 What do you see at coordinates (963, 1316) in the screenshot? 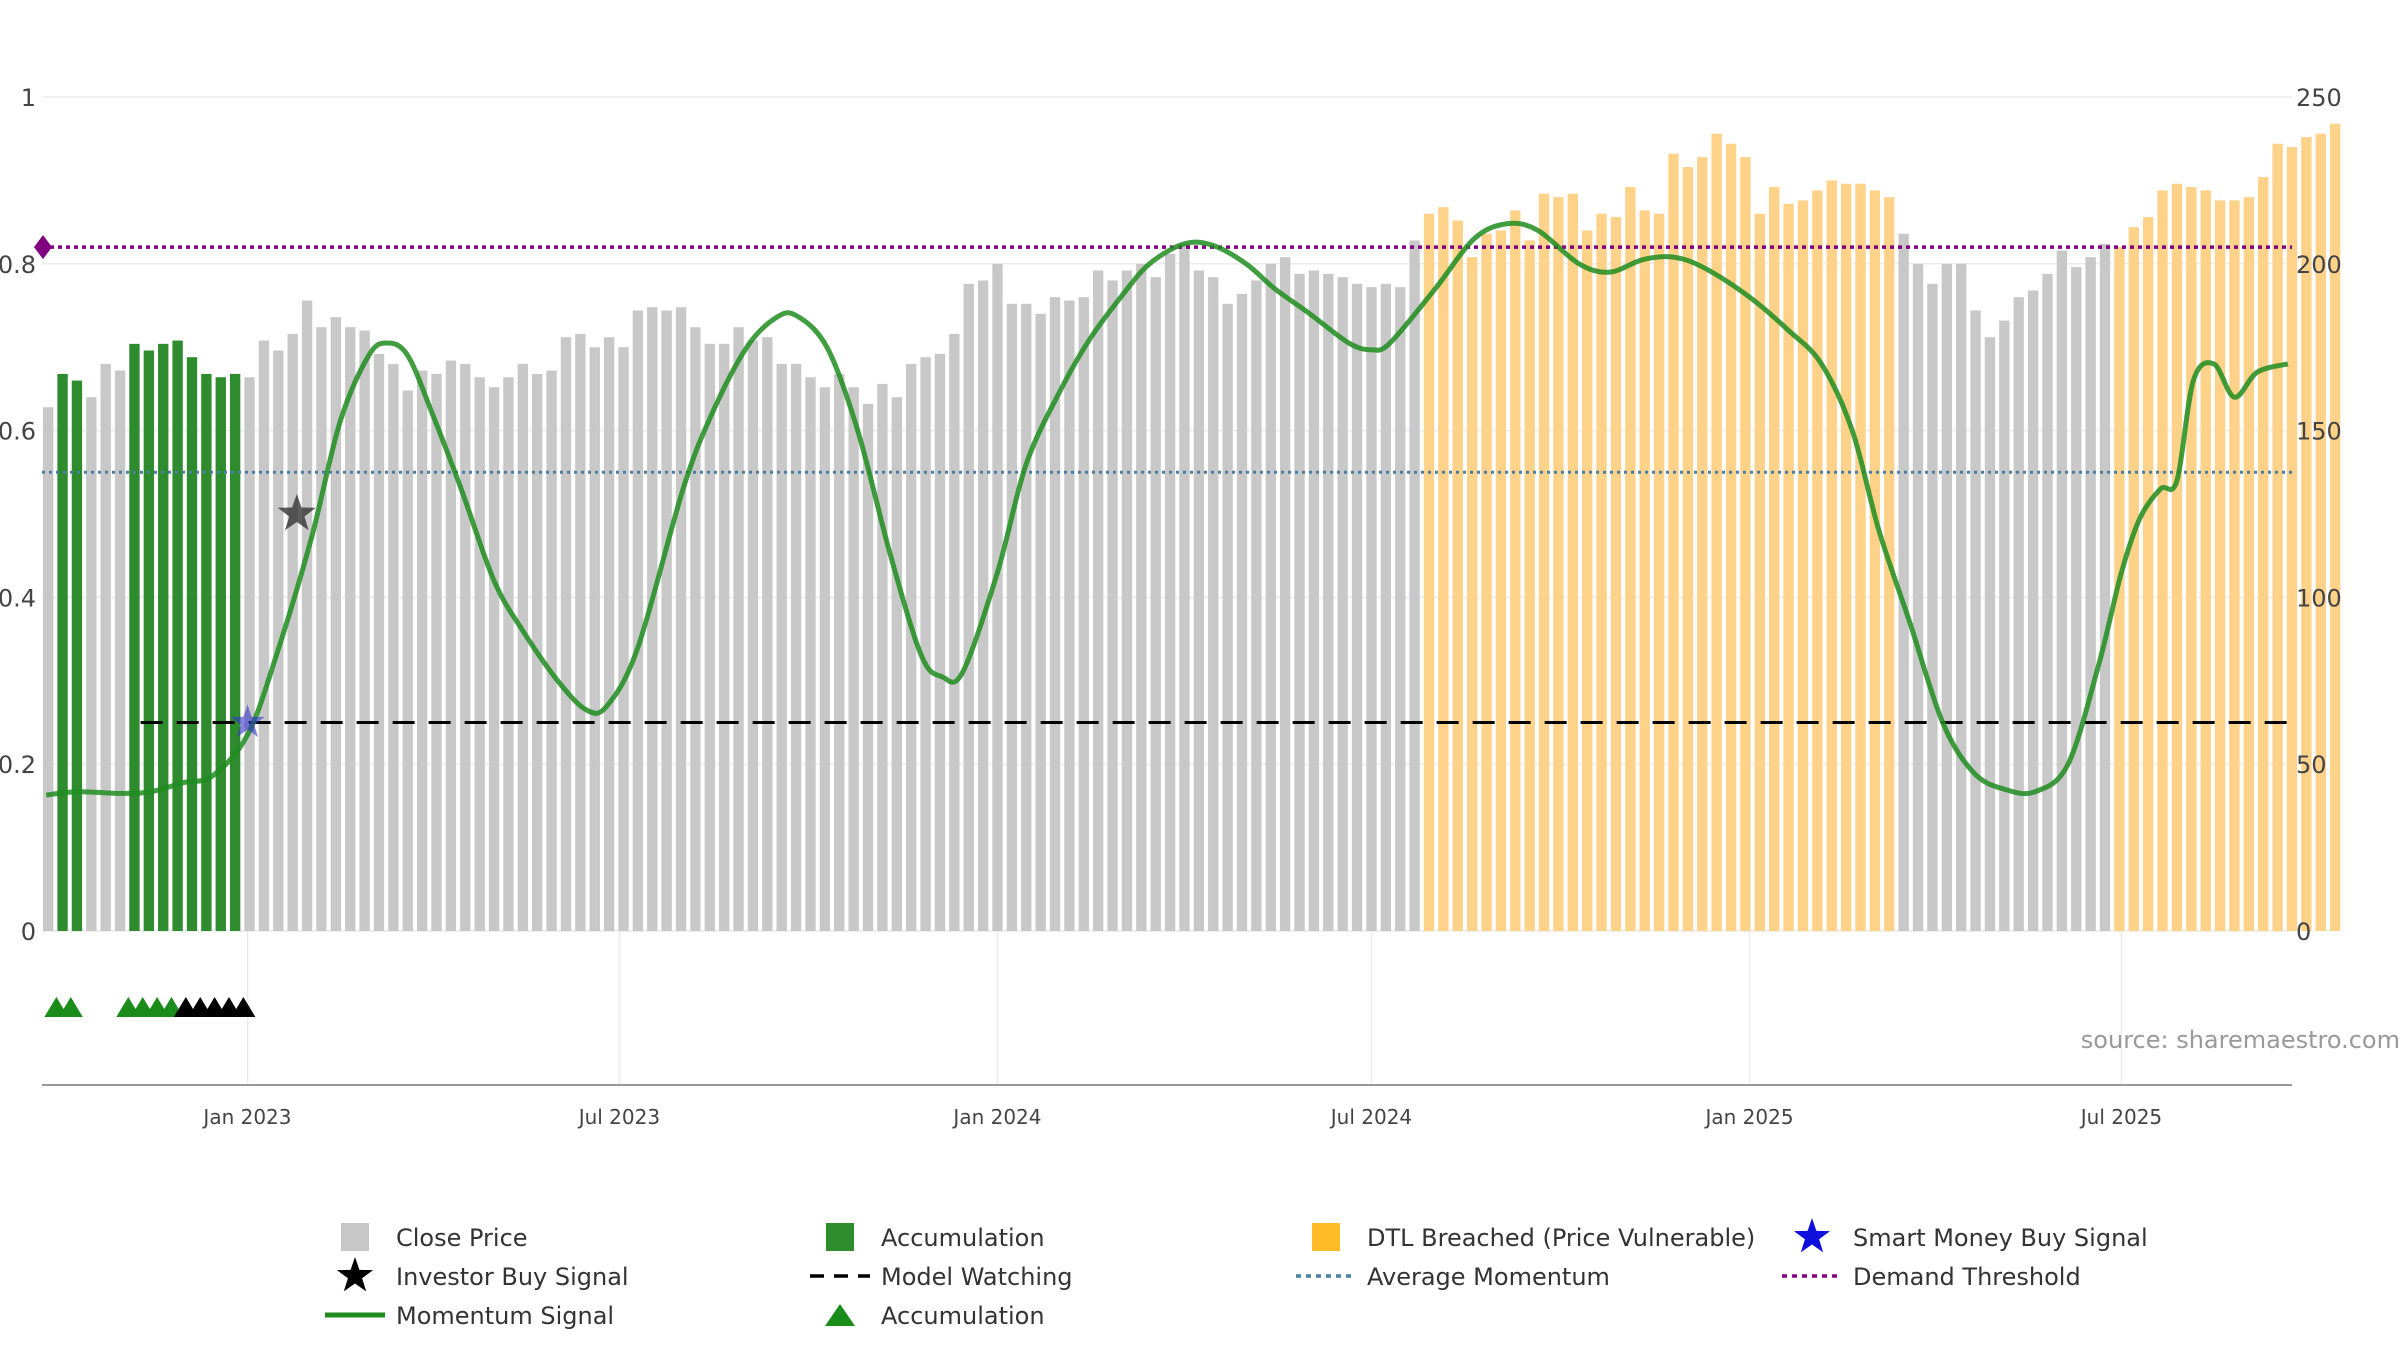
I see `legend-label: Accumulation` at bounding box center [963, 1316].